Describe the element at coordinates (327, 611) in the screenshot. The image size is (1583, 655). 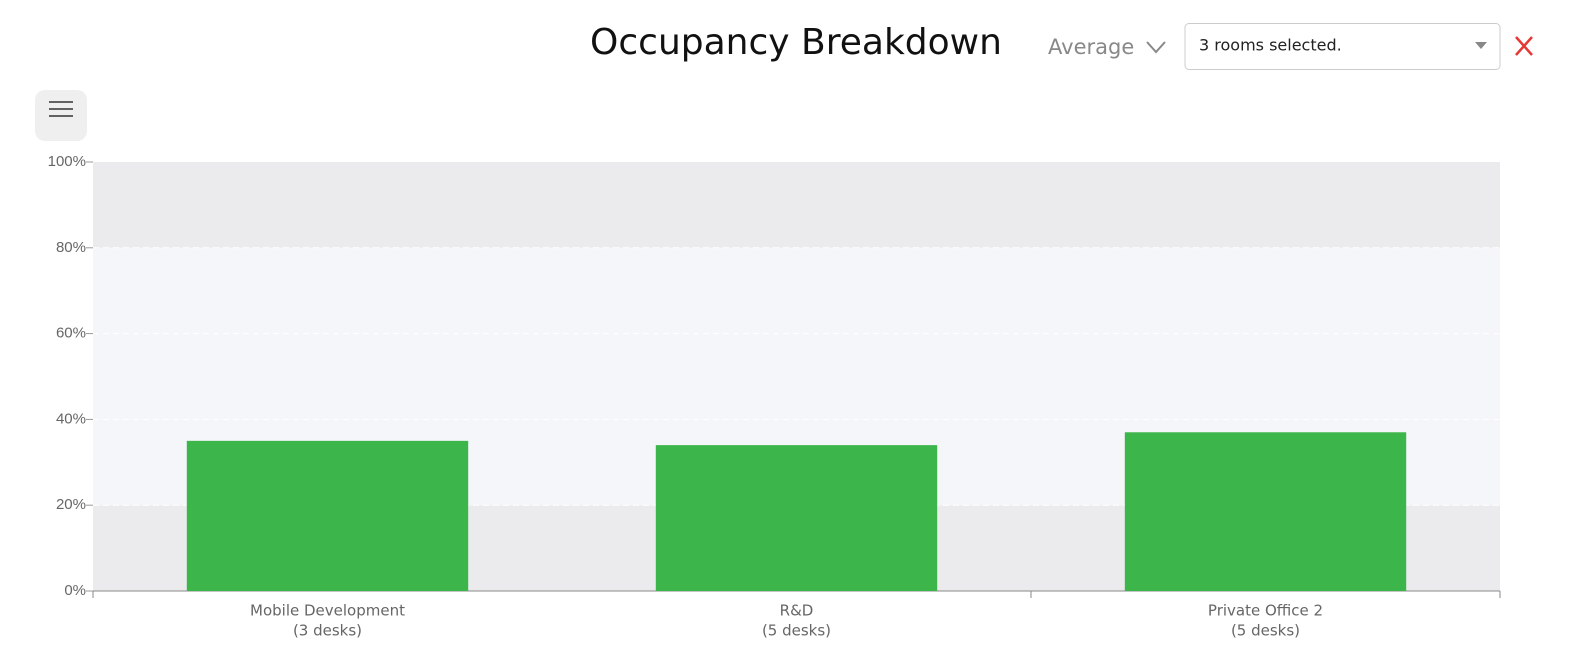
I see `x-tick-label: Mobile Development` at that location.